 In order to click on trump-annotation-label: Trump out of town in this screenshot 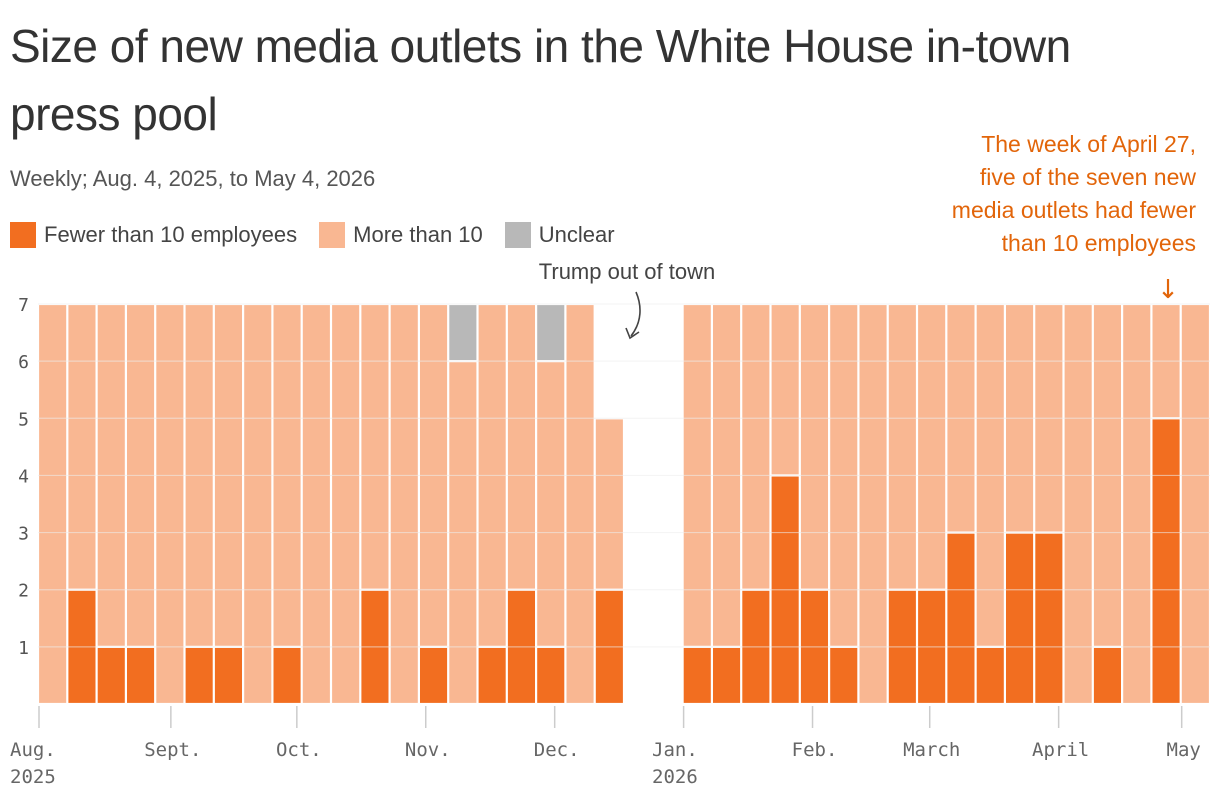, I will do `click(627, 271)`.